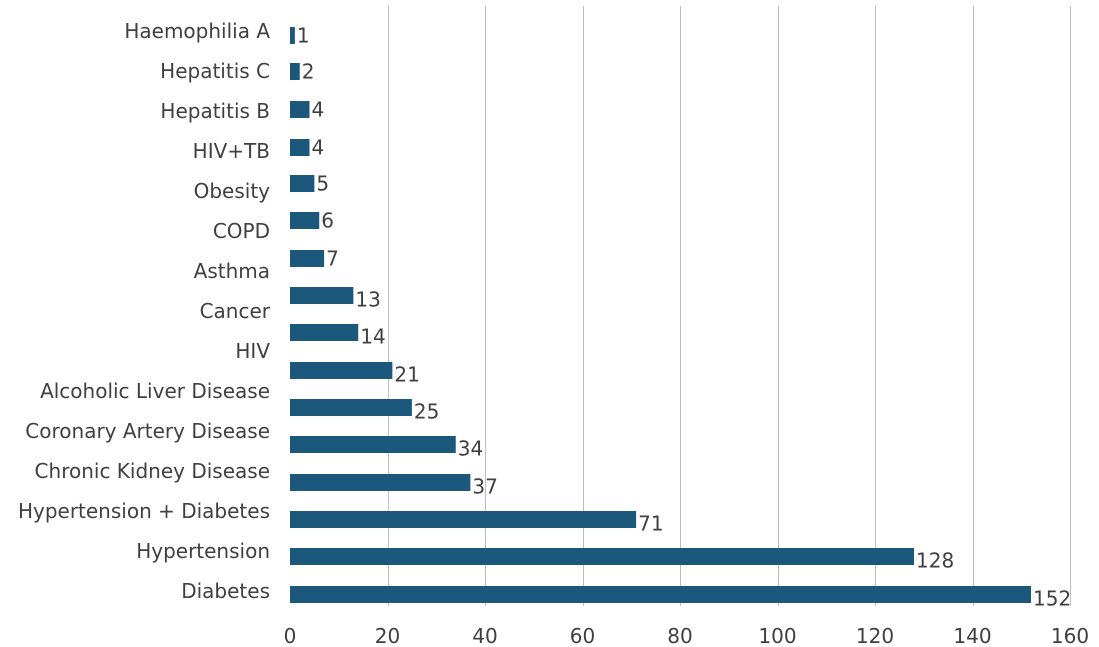 Image resolution: width=1099 pixels, height=647 pixels. I want to click on data-label-13: 71, so click(650, 524).